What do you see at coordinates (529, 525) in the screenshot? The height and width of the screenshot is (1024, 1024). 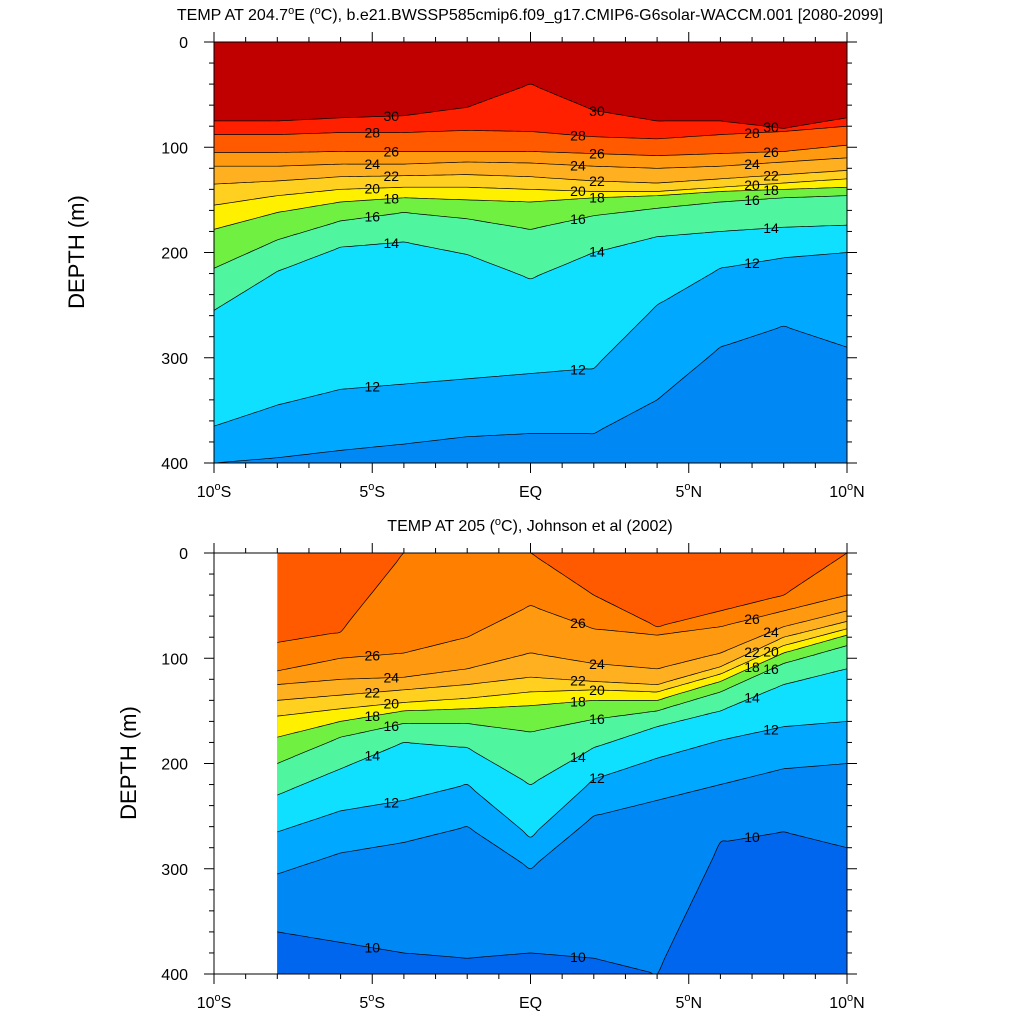 I see `panel-bottom-title: TEMP AT 205 (oC), Johnson et al (2002)` at bounding box center [529, 525].